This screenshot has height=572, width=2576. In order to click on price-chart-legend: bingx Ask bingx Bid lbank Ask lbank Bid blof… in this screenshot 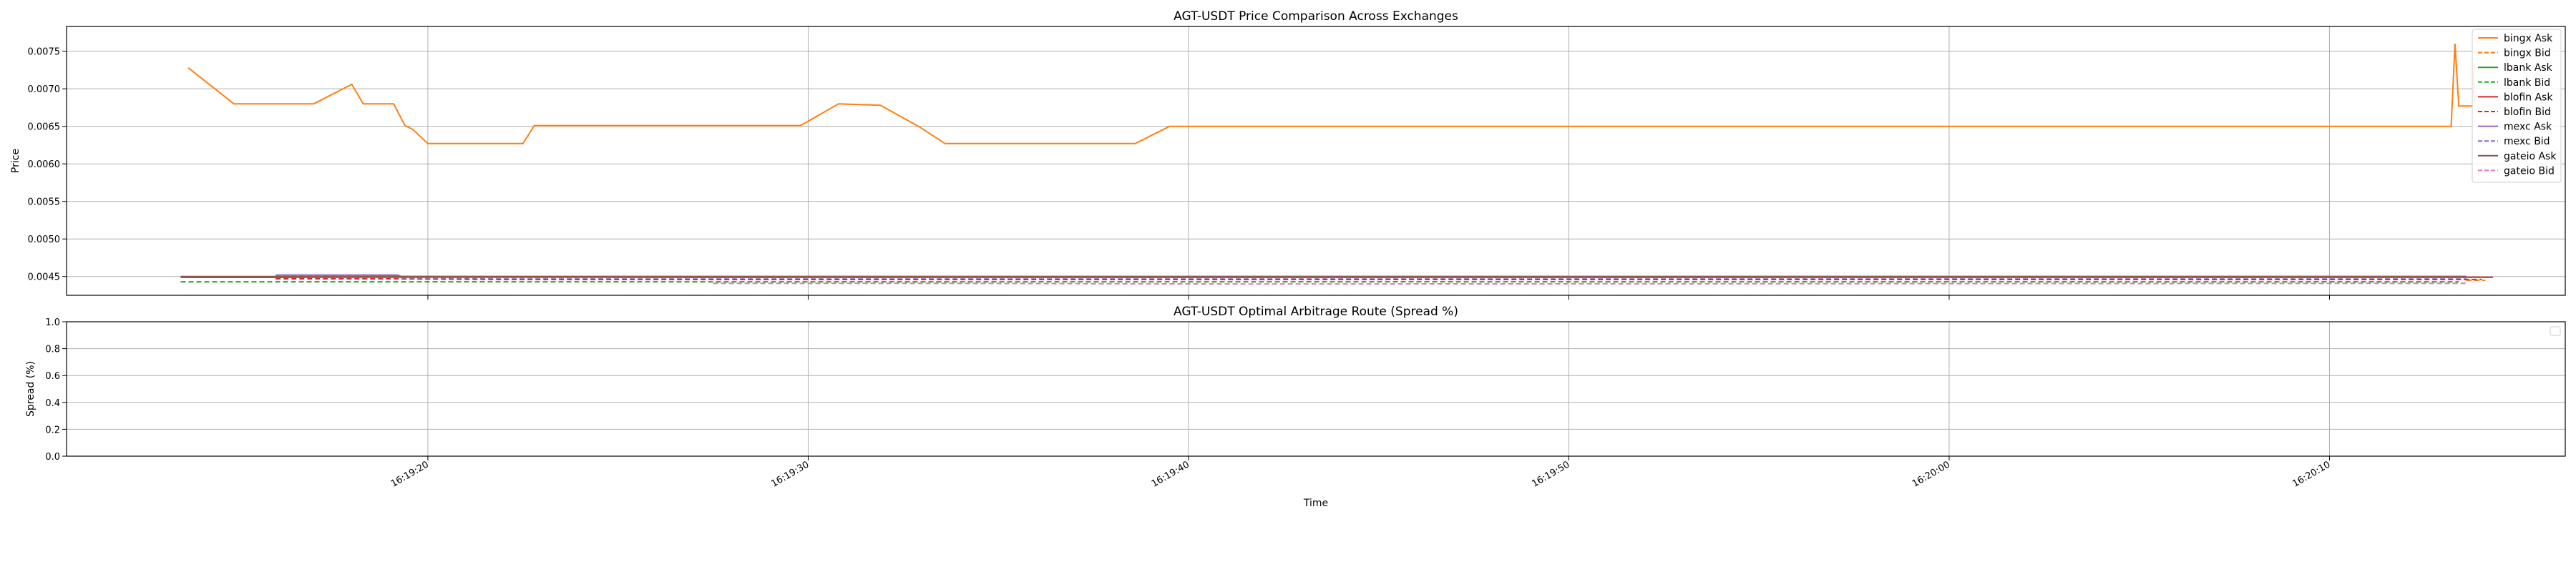, I will do `click(2517, 106)`.